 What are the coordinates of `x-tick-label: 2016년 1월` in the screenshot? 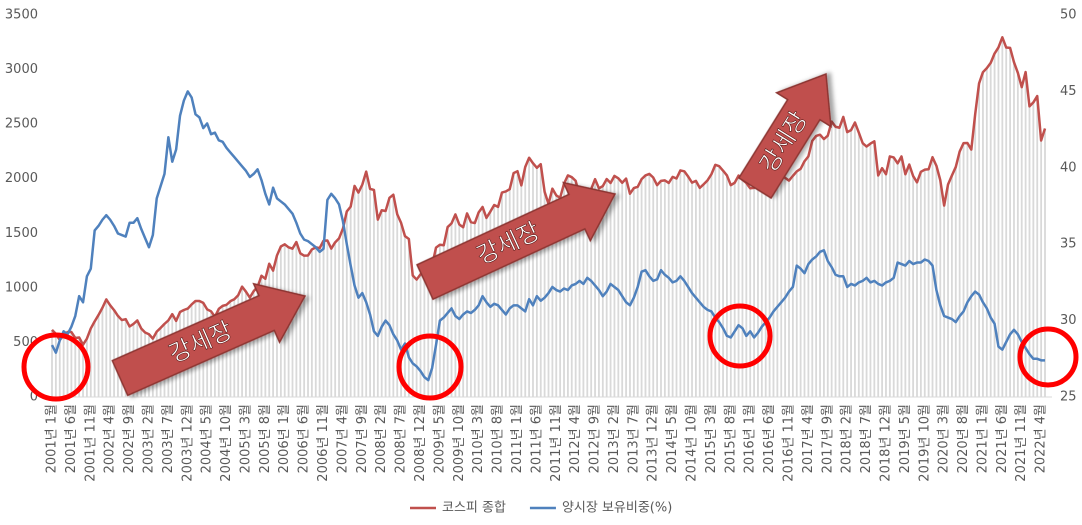 It's located at (750, 438).